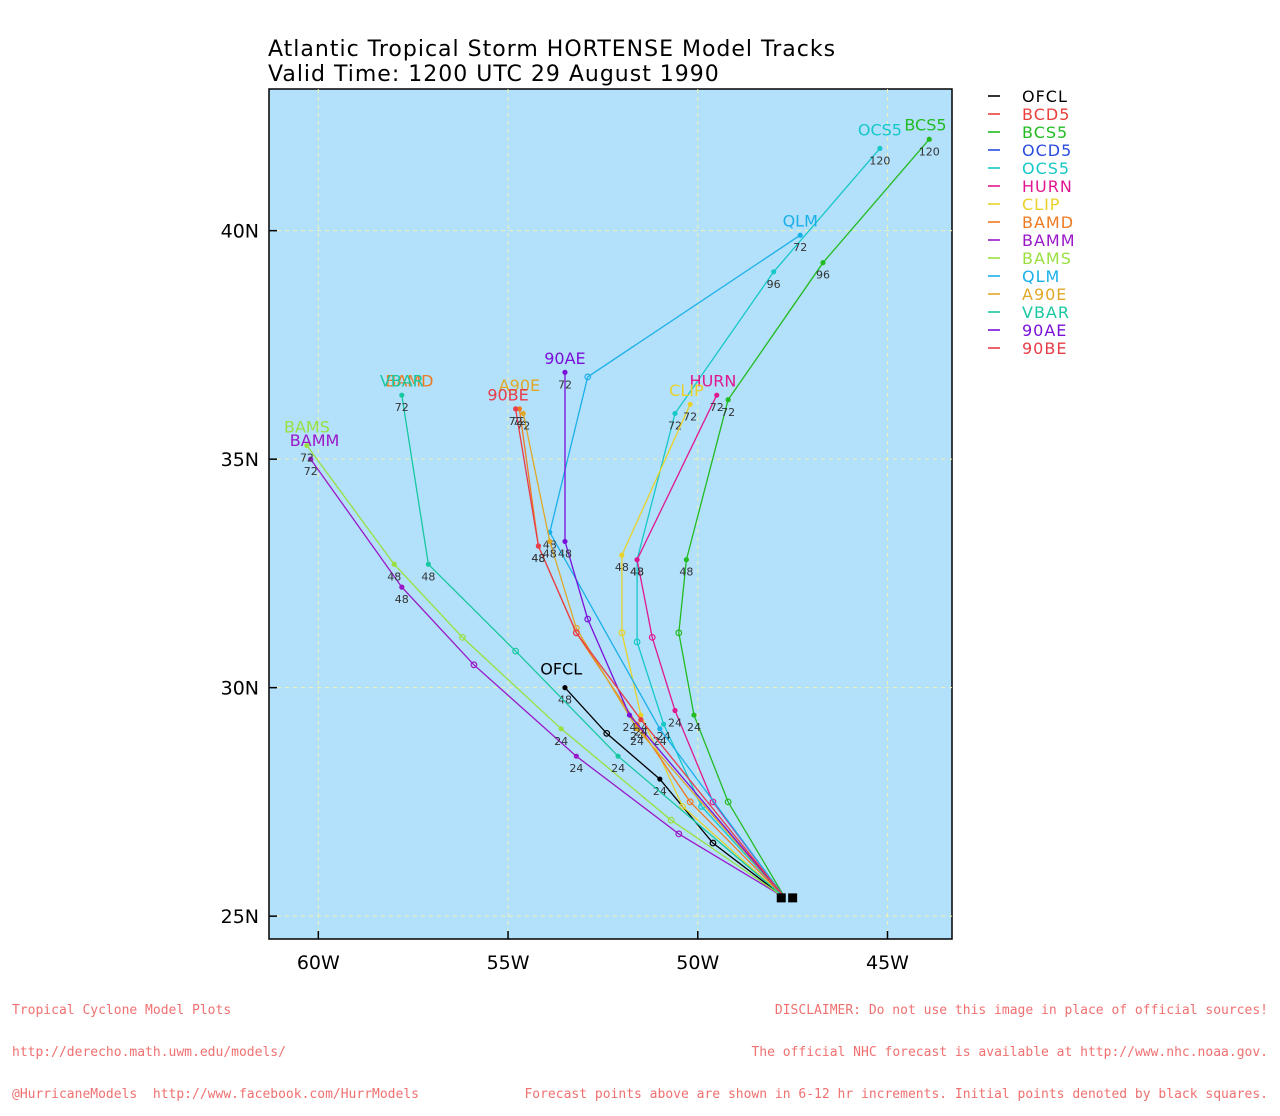 The width and height of the screenshot is (1280, 1116). What do you see at coordinates (1045, 96) in the screenshot?
I see `legend-entry: OFCL` at bounding box center [1045, 96].